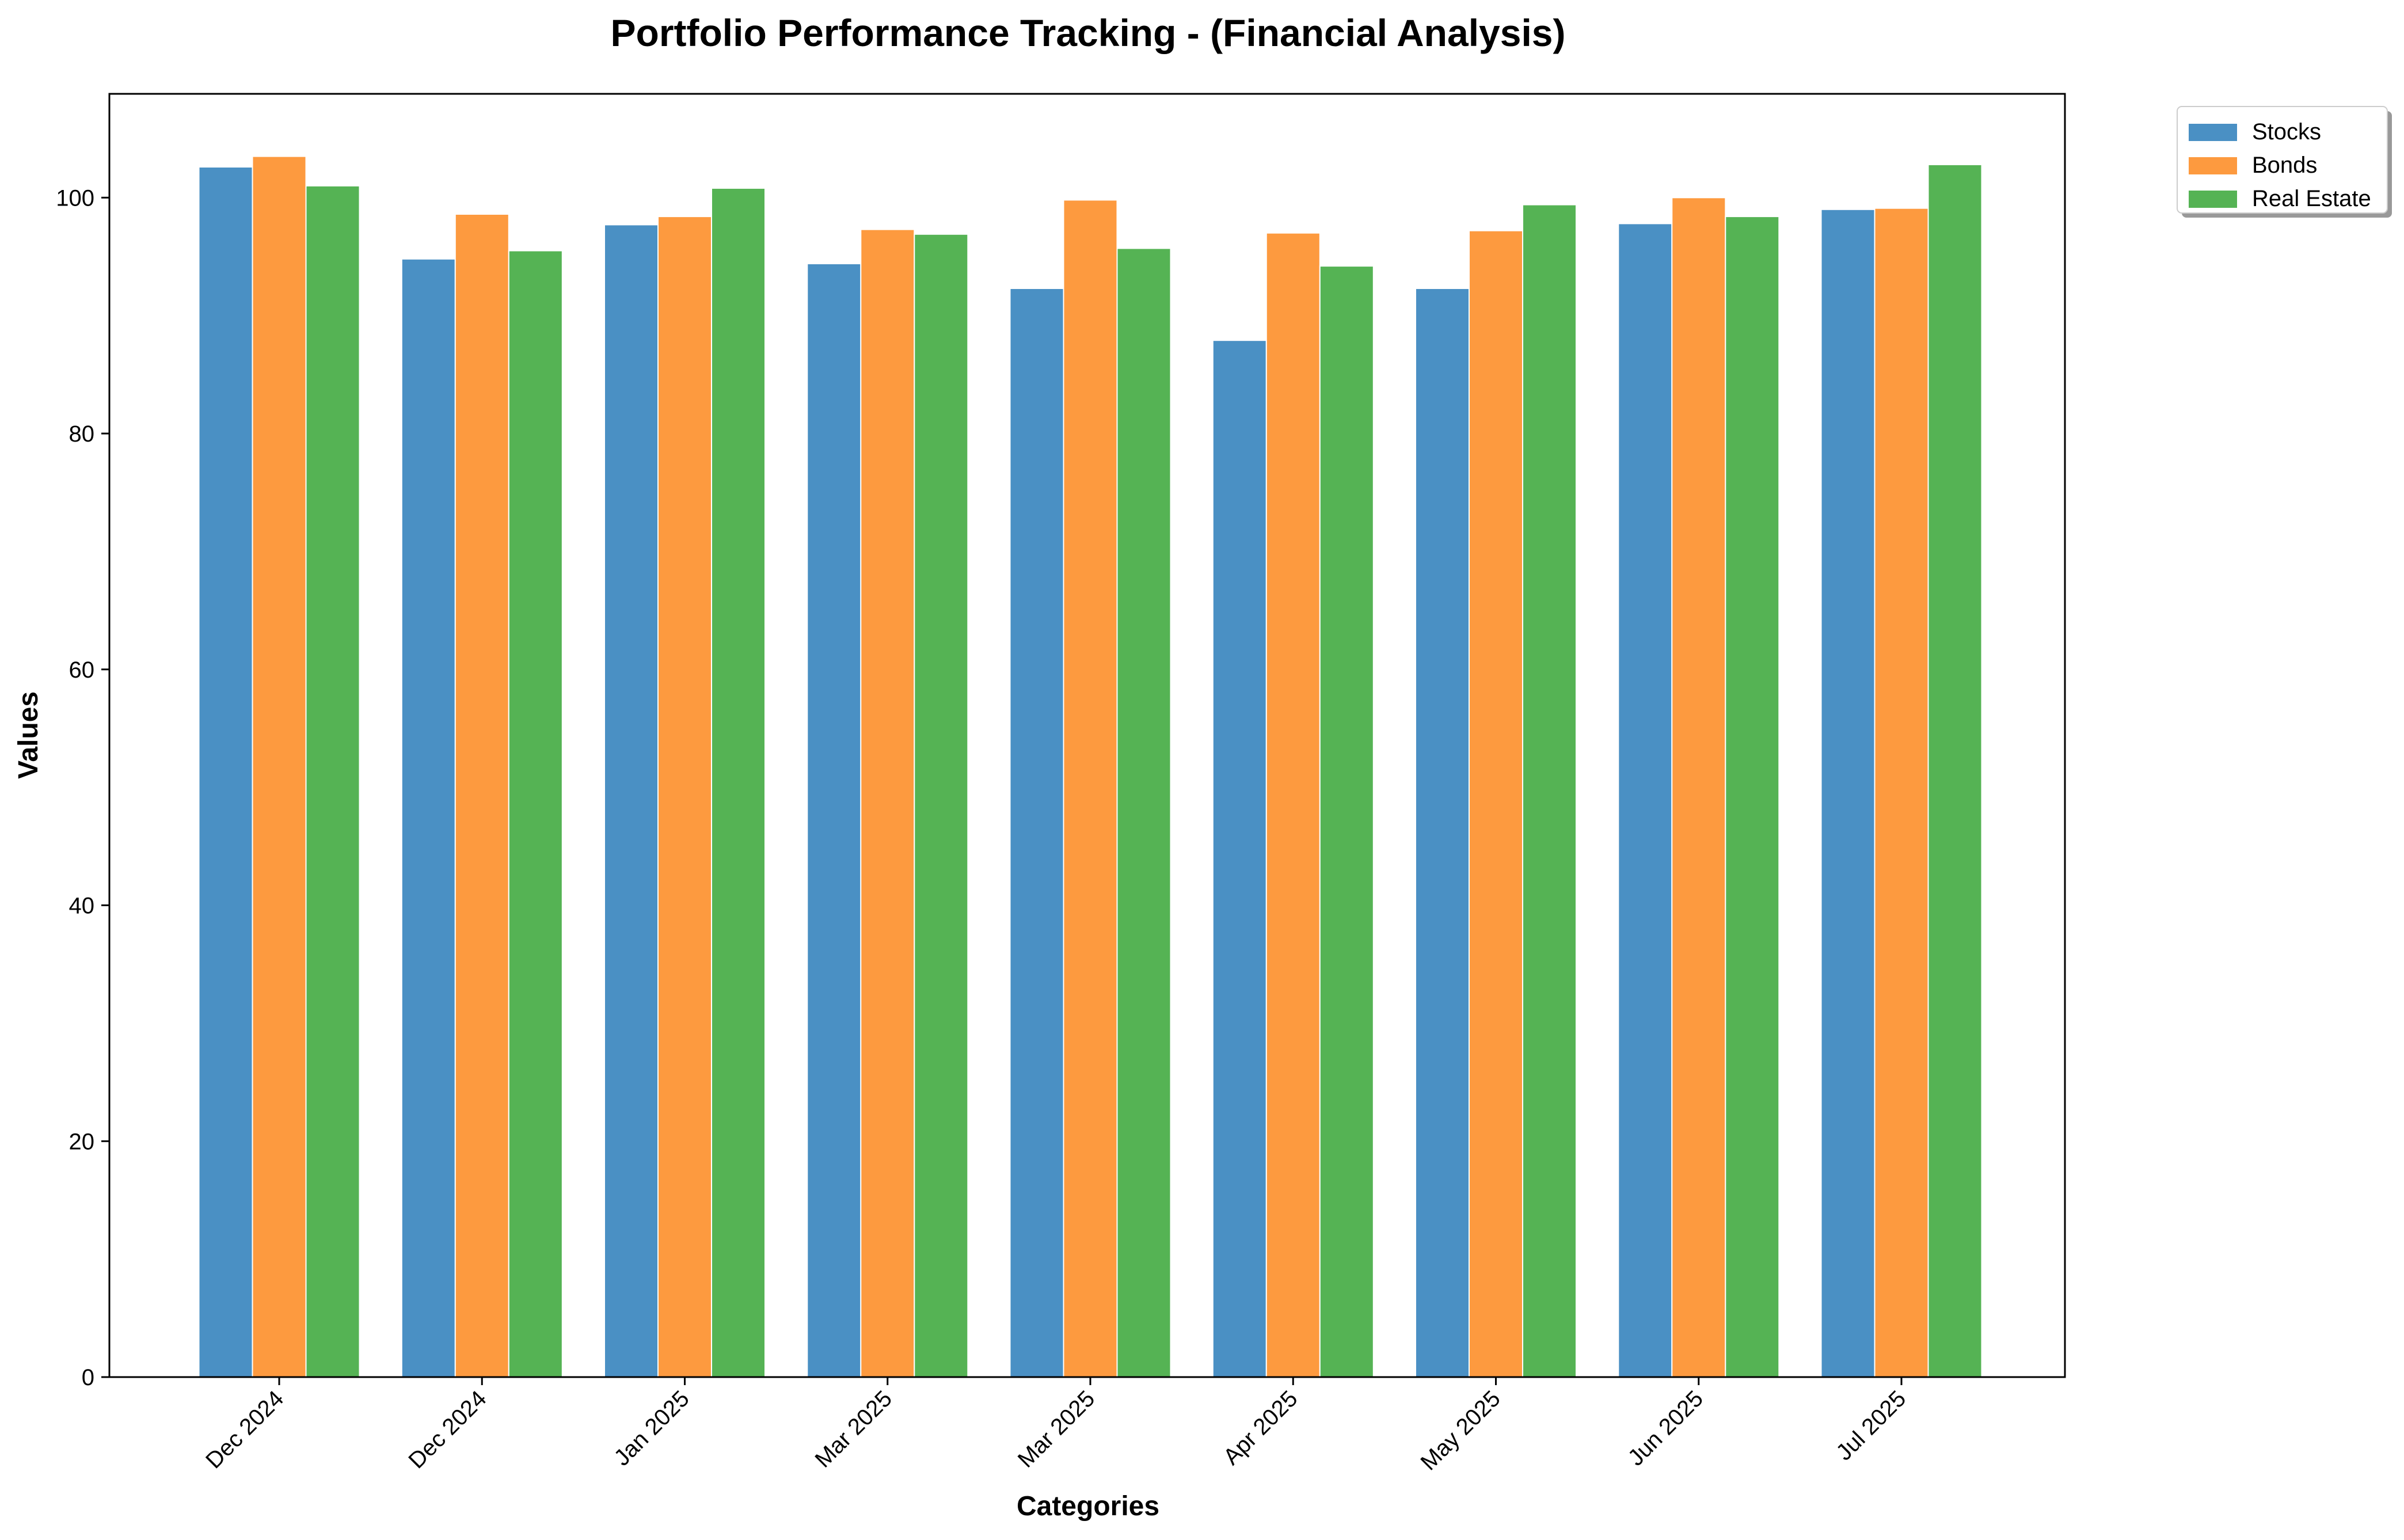 This screenshot has height=1540, width=2404. I want to click on y-axis-label: Values, so click(28, 735).